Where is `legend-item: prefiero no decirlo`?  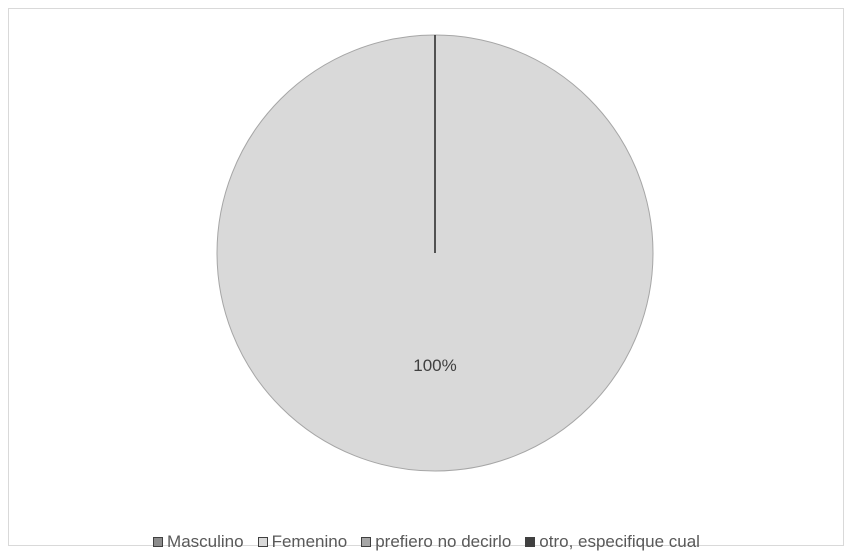
legend-item: prefiero no decirlo is located at coordinates (436, 542).